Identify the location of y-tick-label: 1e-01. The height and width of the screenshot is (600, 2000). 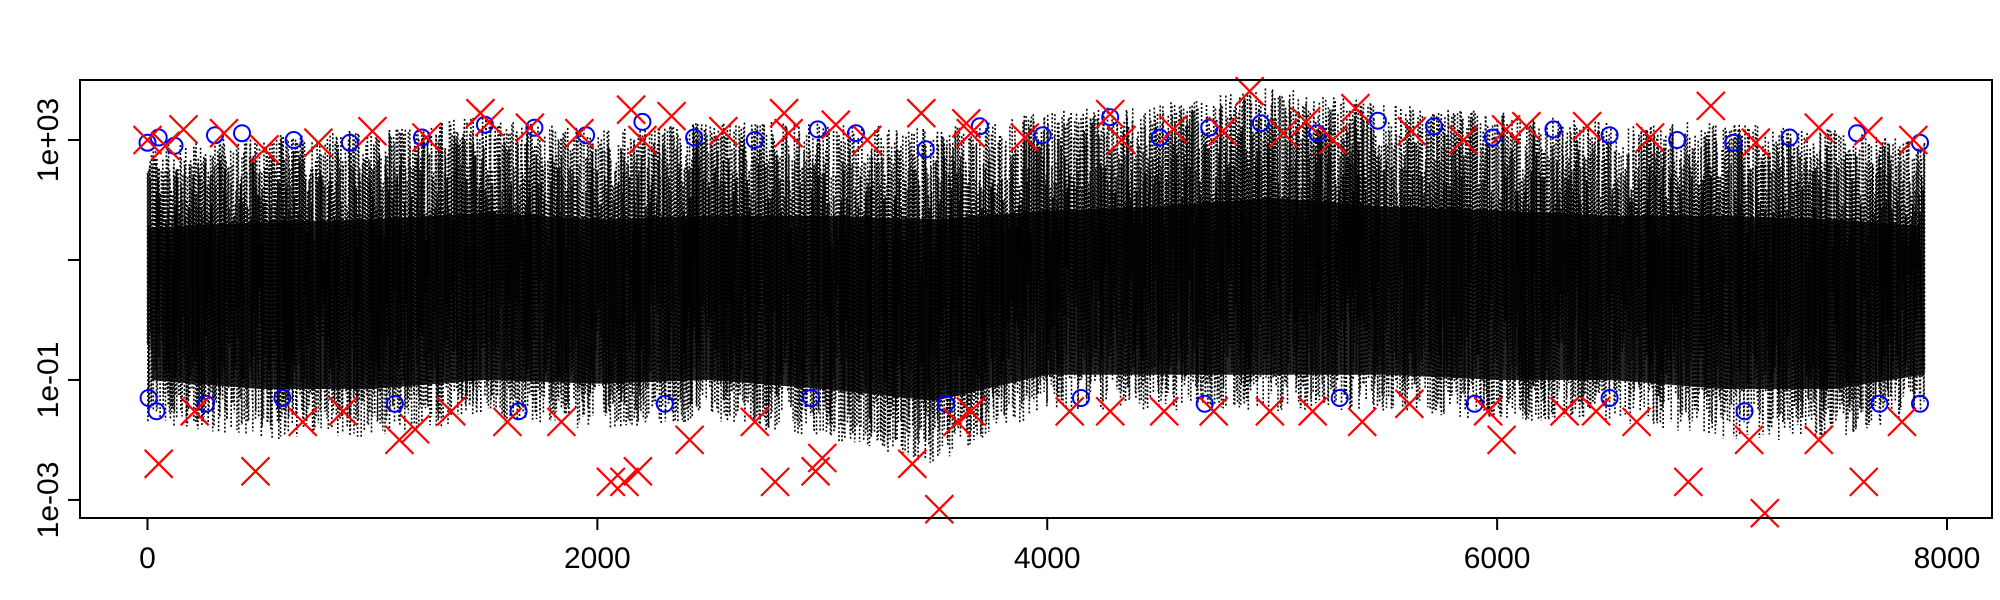
(48, 380).